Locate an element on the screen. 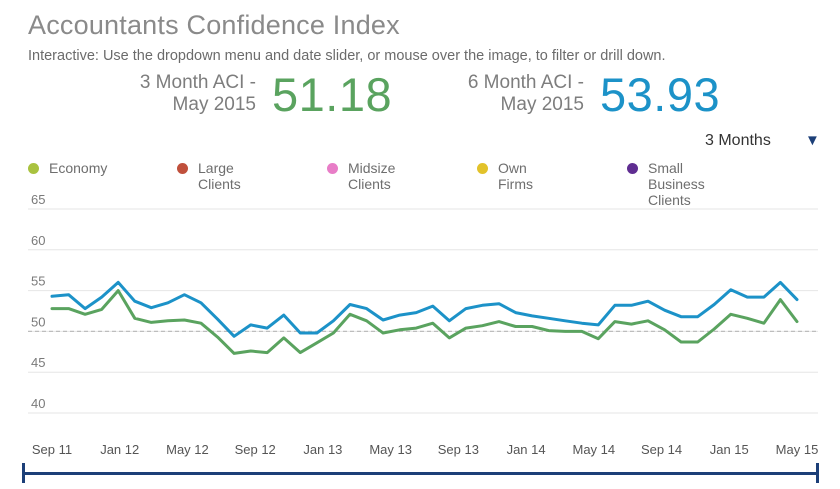  period-dropdown: 3 Months ▼ is located at coordinates (762, 141).